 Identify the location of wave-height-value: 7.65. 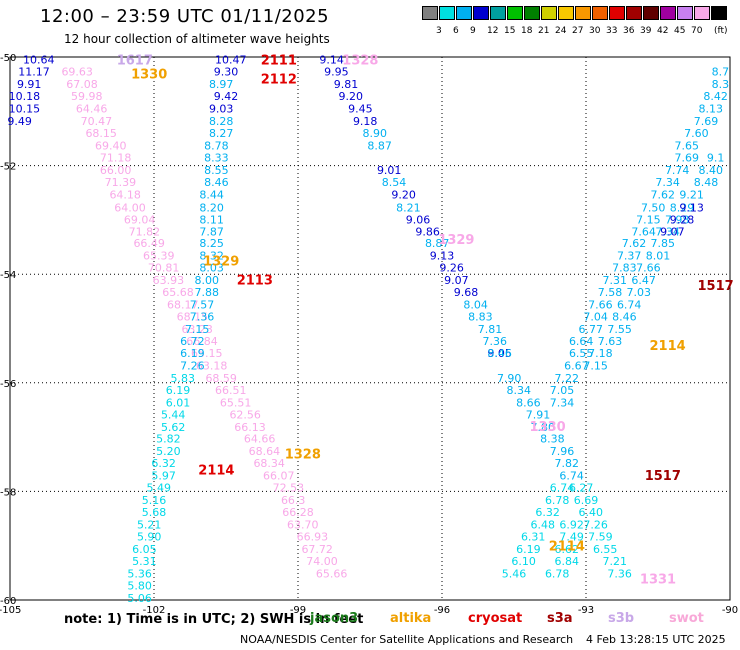
(687, 146).